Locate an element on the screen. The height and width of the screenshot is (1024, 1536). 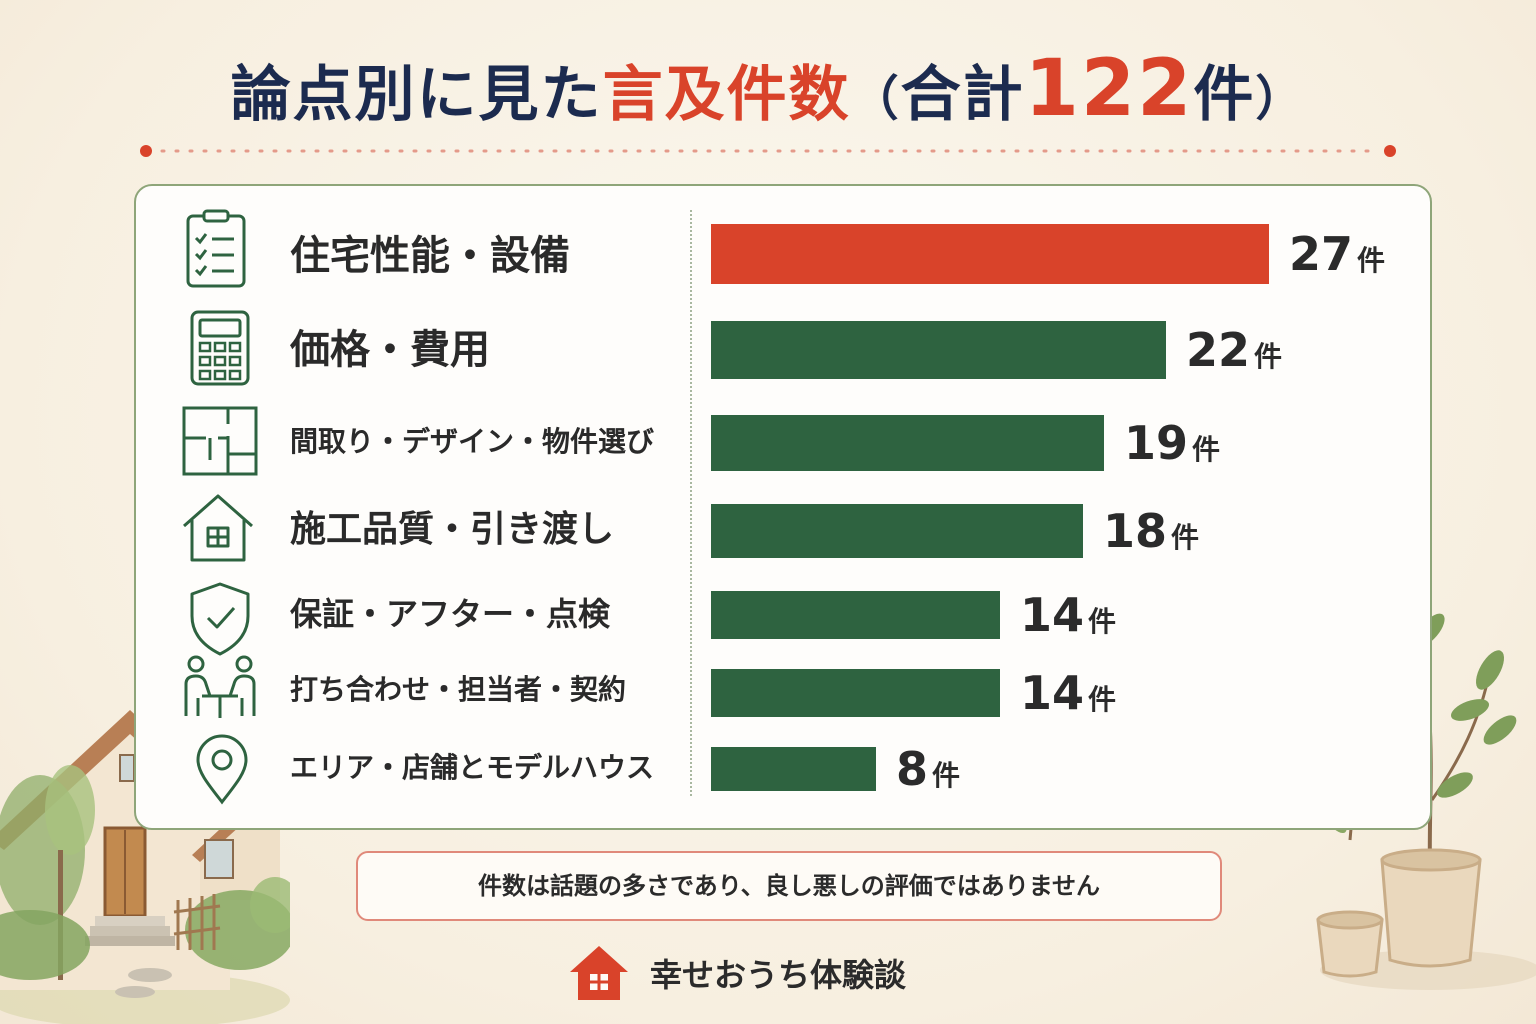
category-label-2: 間取り・デザイン・物件選び is located at coordinates (472, 441).